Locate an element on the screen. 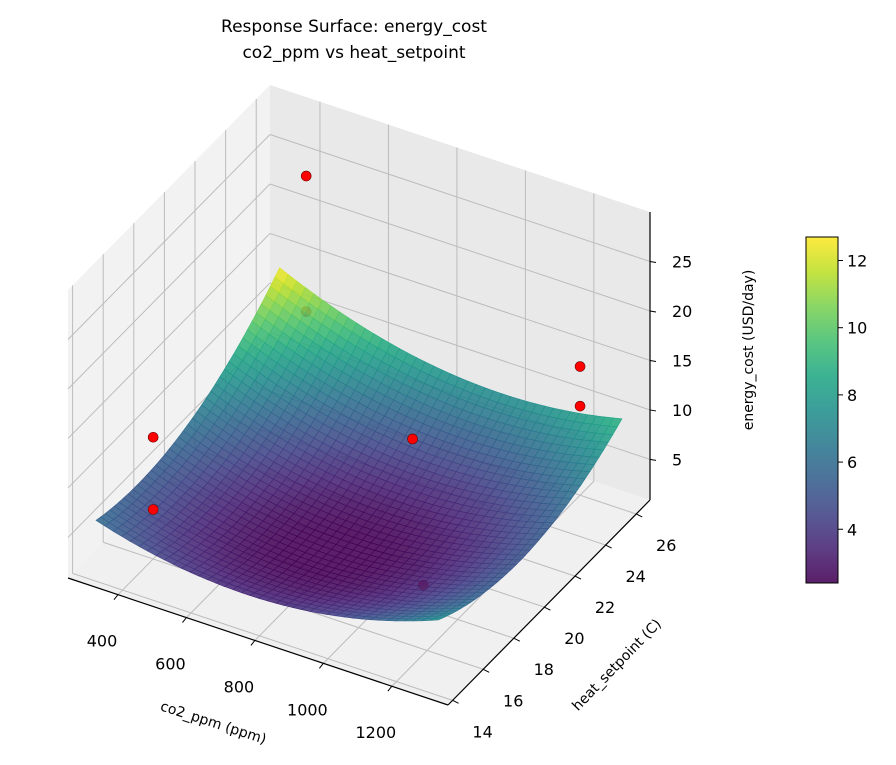  y-tick-label: 16 is located at coordinates (513, 700).